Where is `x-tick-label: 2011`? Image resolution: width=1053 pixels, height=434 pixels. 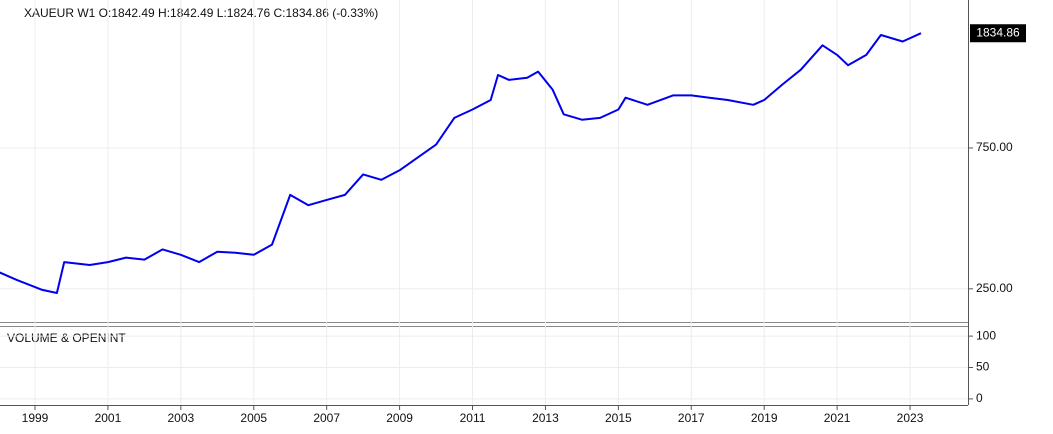
x-tick-label: 2011 is located at coordinates (473, 418).